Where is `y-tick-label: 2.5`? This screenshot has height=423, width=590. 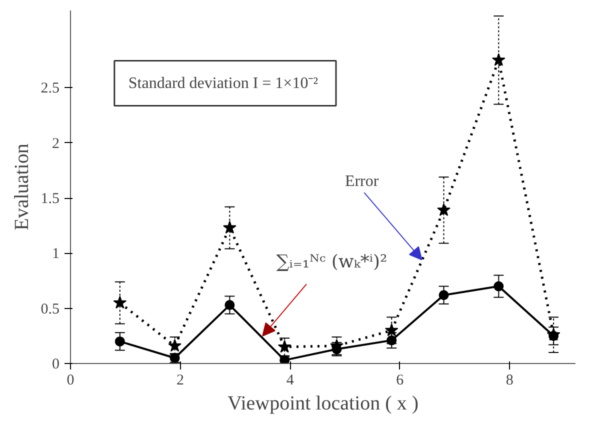
y-tick-label: 2.5 is located at coordinates (50, 88).